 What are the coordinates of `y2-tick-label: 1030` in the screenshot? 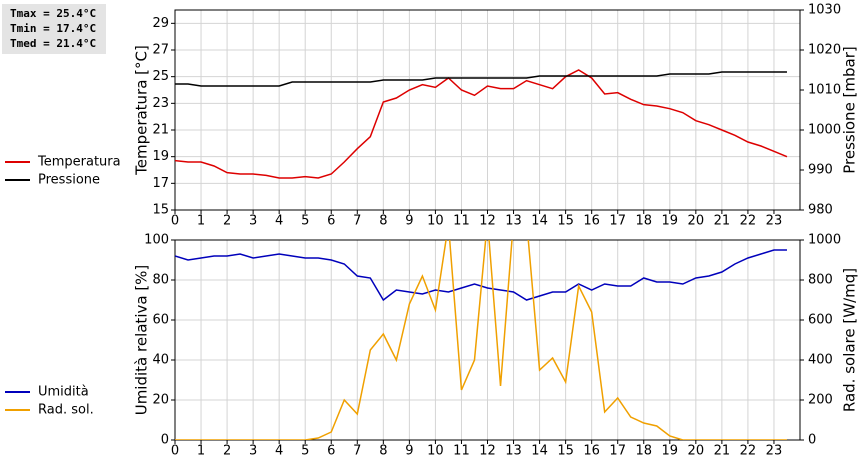 It's located at (824, 10).